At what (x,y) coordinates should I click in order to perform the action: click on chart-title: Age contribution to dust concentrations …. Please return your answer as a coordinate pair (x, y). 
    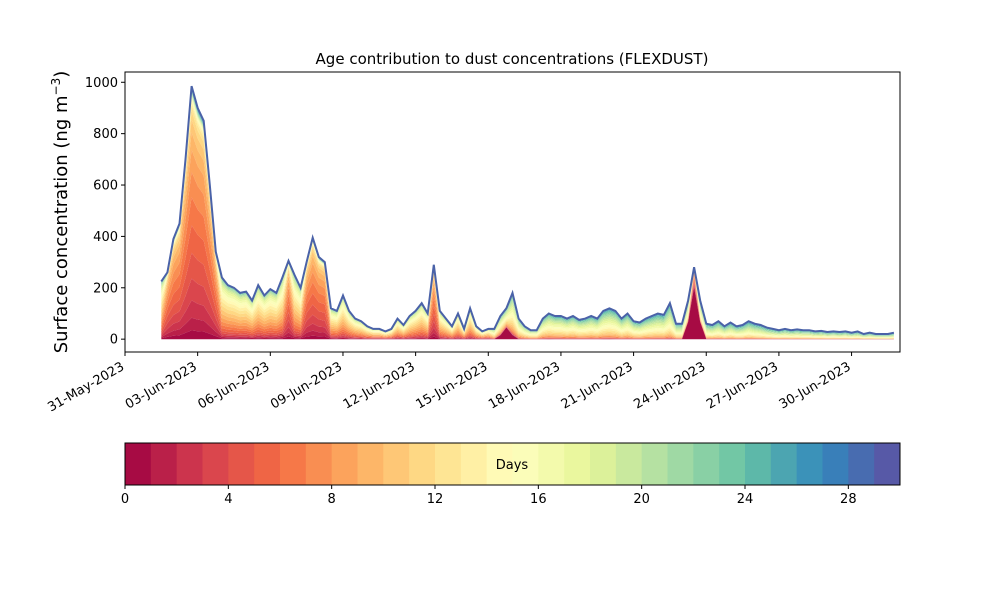
    Looking at the image, I should click on (512, 59).